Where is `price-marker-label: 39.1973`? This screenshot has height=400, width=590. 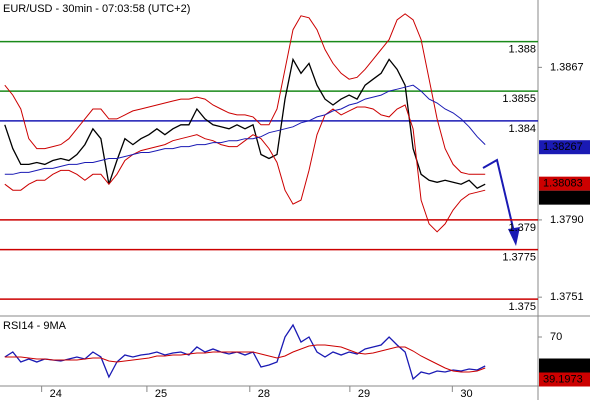 price-marker-label: 39.1973 is located at coordinates (563, 379).